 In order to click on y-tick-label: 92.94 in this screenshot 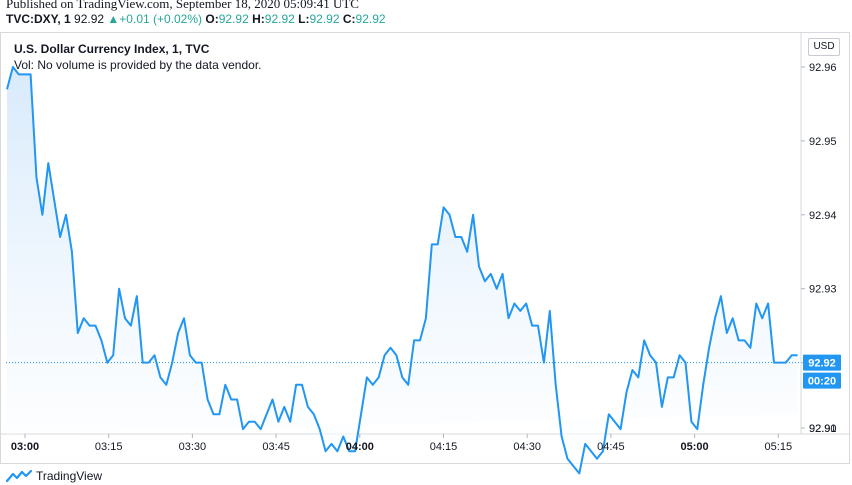, I will do `click(823, 216)`.